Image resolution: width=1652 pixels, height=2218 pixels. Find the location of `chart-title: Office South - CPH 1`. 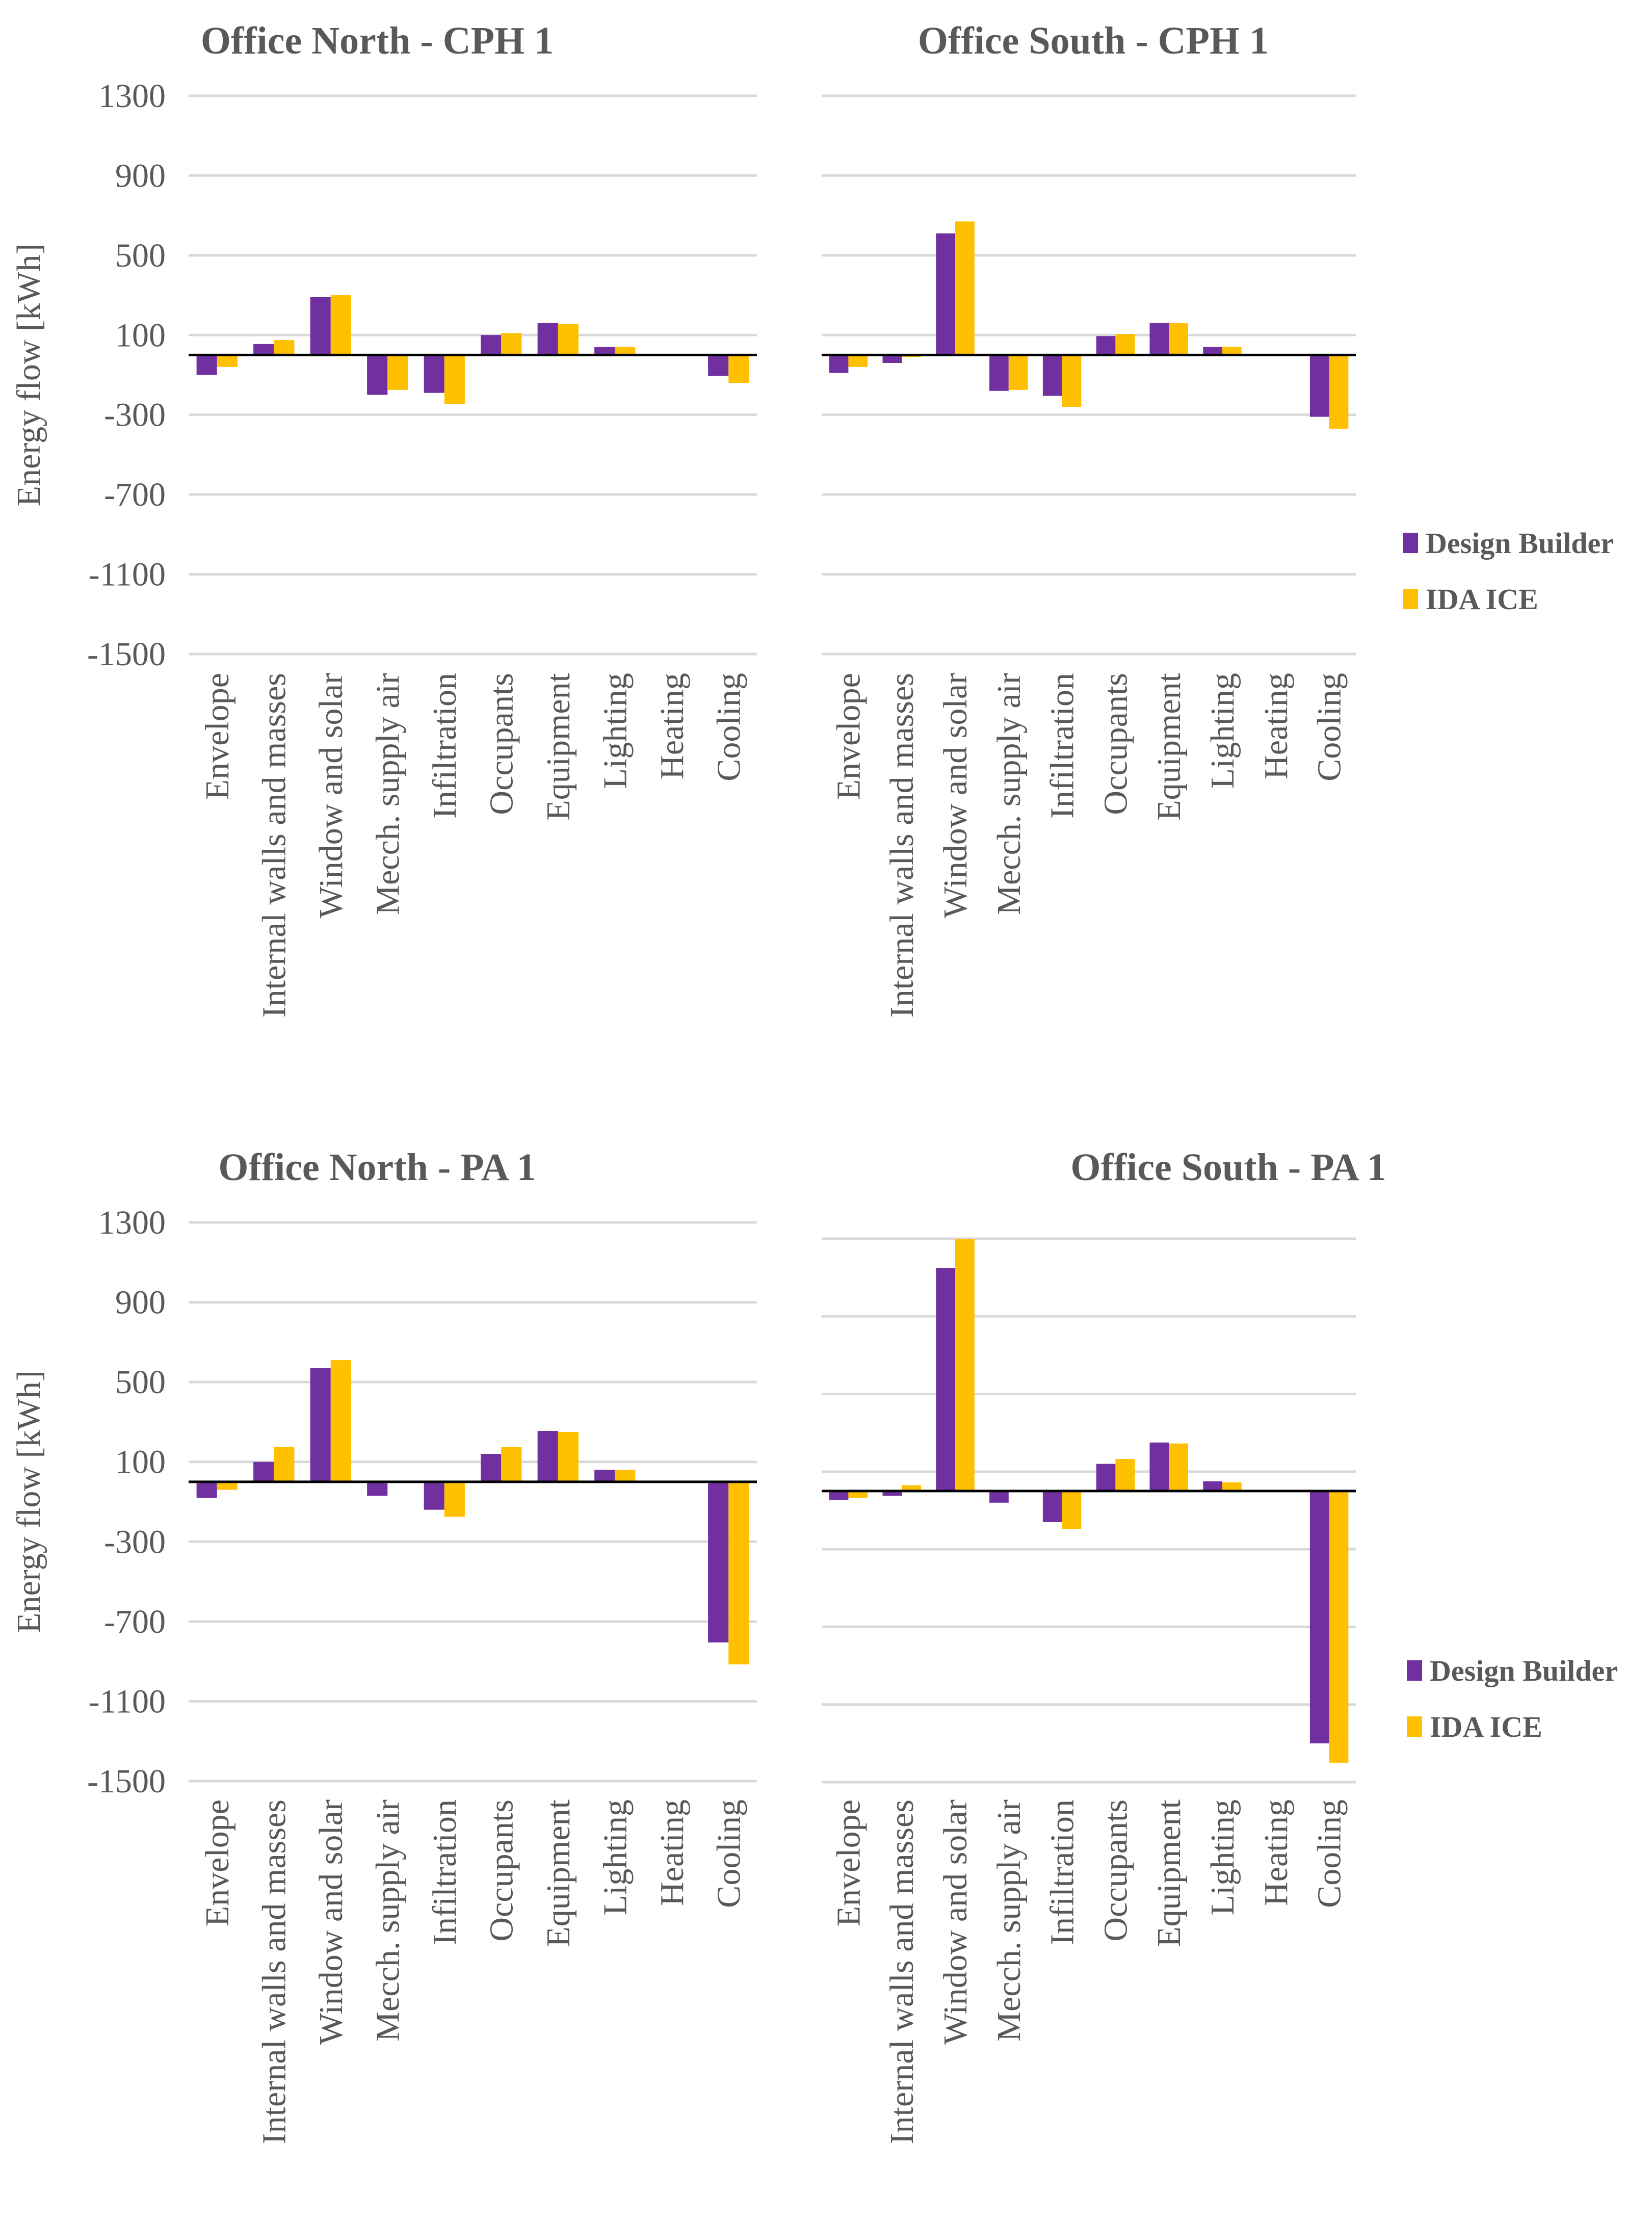

chart-title: Office South - CPH 1 is located at coordinates (1094, 40).